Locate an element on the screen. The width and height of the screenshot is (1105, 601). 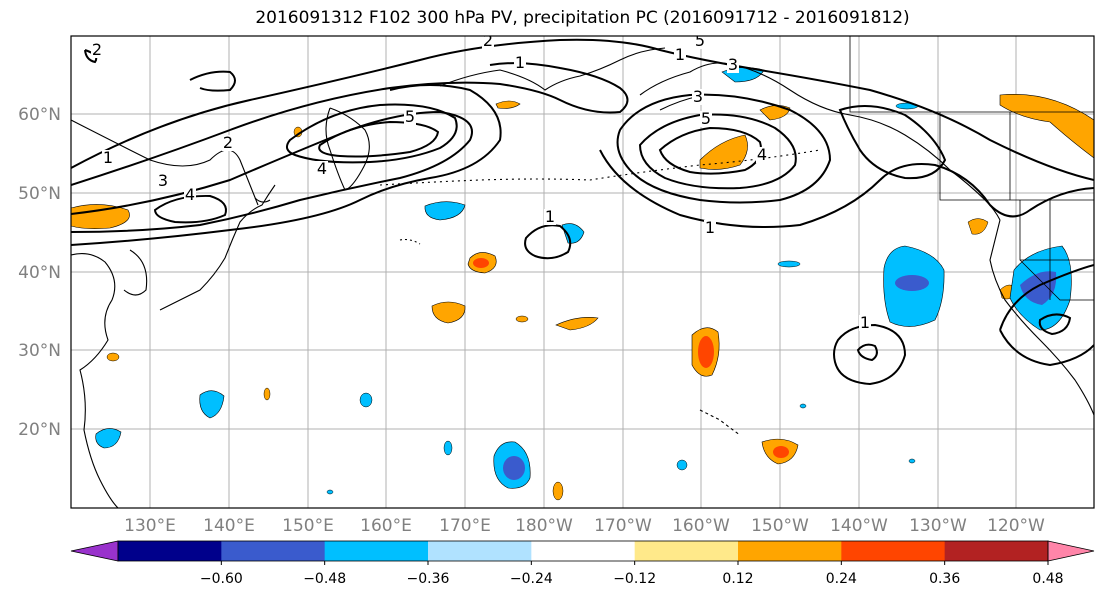
colorbar-tick-label: −0.36 is located at coordinates (428, 579).